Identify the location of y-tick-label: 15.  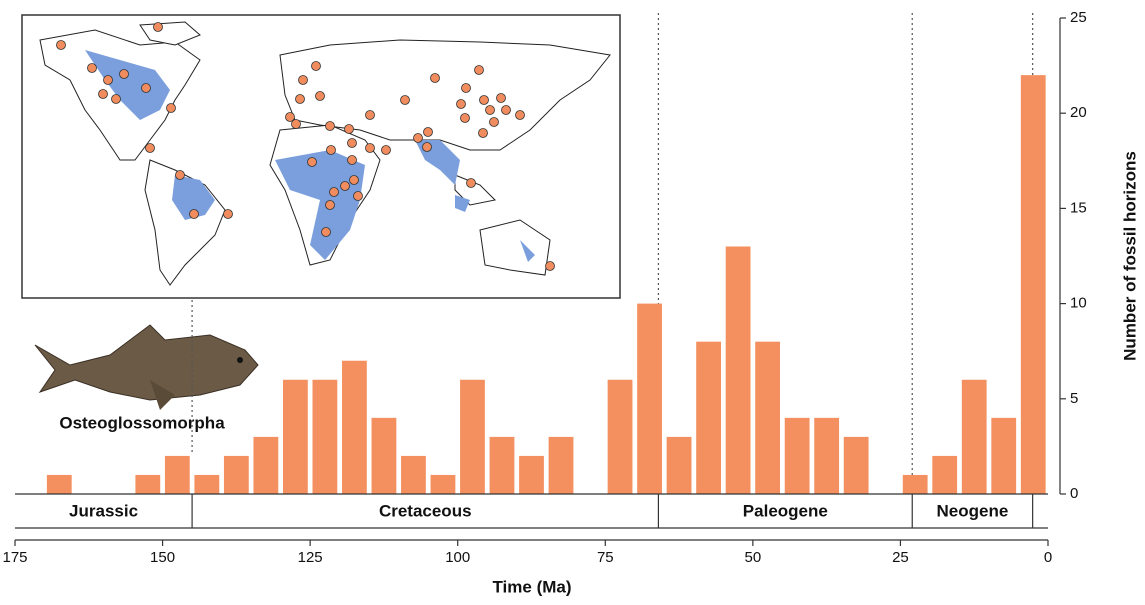
(1078, 207).